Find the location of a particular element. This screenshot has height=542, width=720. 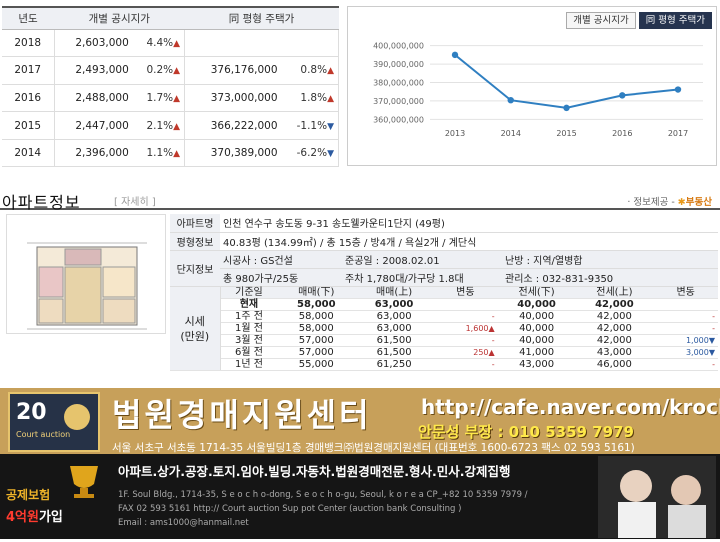

x-tick-label: 2014 is located at coordinates (511, 133).